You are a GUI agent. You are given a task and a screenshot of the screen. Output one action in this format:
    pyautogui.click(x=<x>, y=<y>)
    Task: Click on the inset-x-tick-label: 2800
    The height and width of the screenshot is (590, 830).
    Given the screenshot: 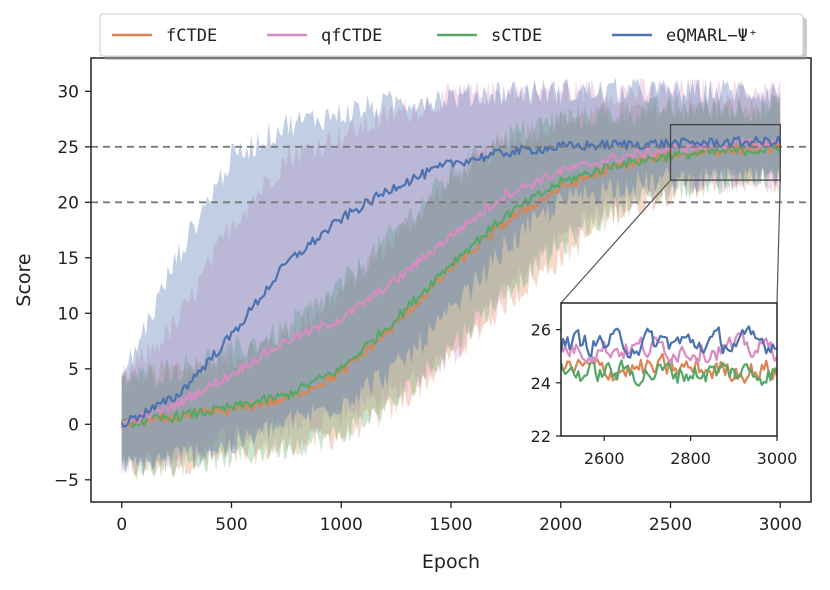 What is the action you would take?
    pyautogui.click(x=690, y=458)
    